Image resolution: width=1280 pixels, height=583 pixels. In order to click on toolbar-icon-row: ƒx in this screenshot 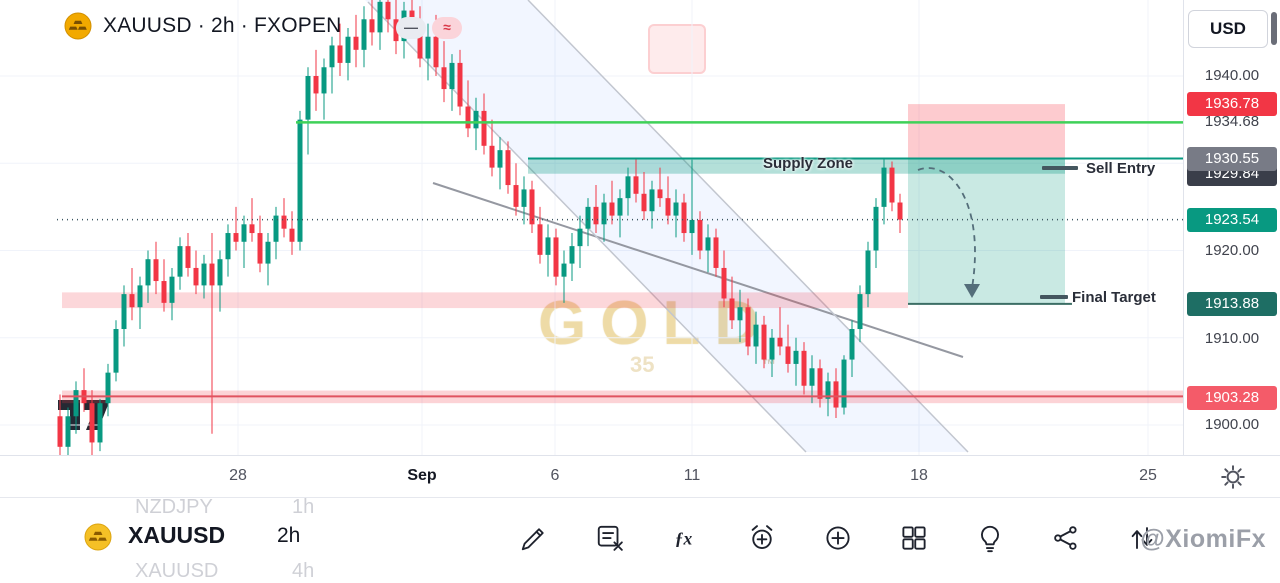, I will do `click(838, 538)`.